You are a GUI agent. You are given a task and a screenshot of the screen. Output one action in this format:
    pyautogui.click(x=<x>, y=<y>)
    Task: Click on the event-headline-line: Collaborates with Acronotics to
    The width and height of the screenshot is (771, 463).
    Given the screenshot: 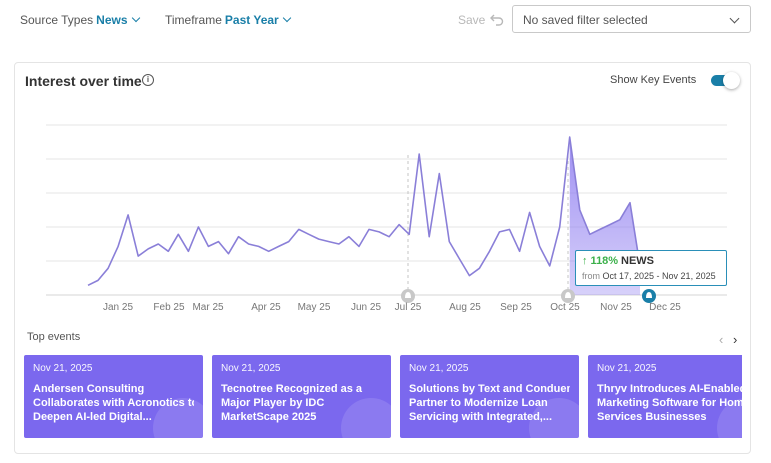 What is the action you would take?
    pyautogui.click(x=113, y=403)
    